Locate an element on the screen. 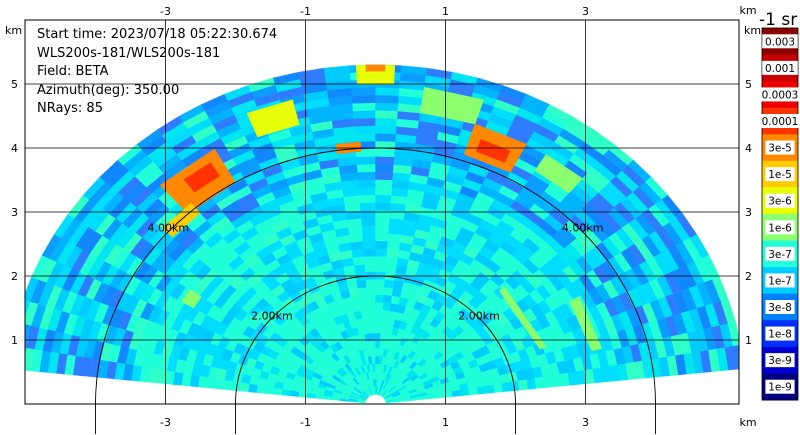  colorbar-tick-label: 3e-8 is located at coordinates (780, 308).